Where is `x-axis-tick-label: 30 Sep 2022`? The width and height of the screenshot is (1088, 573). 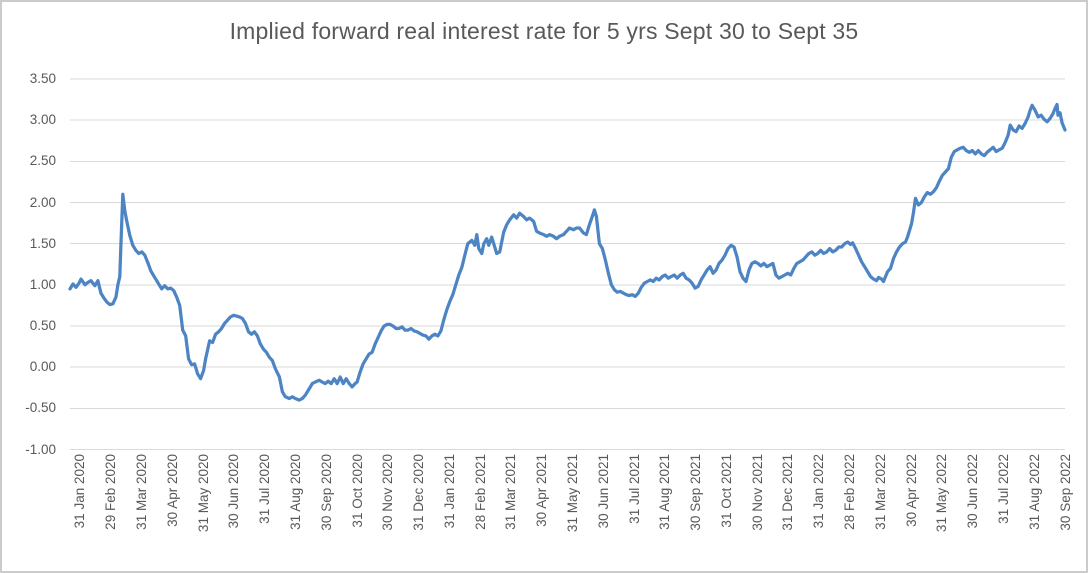 x-axis-tick-label: 30 Sep 2022 is located at coordinates (1065, 492).